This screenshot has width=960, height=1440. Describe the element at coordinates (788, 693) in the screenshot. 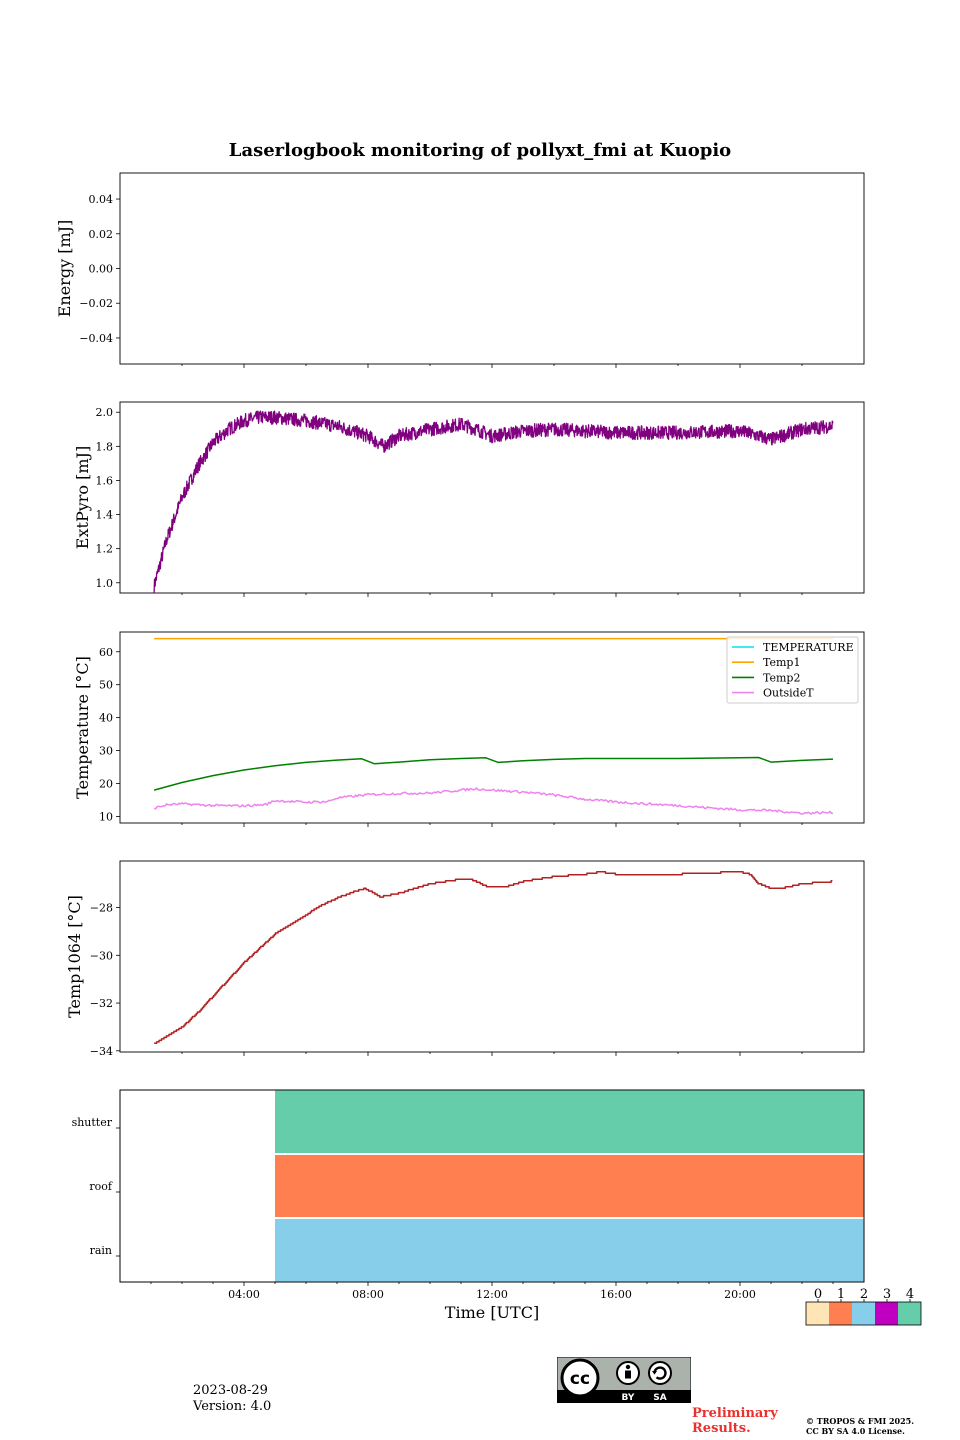

I see `legend-label-outsidet: OutsideT` at that location.